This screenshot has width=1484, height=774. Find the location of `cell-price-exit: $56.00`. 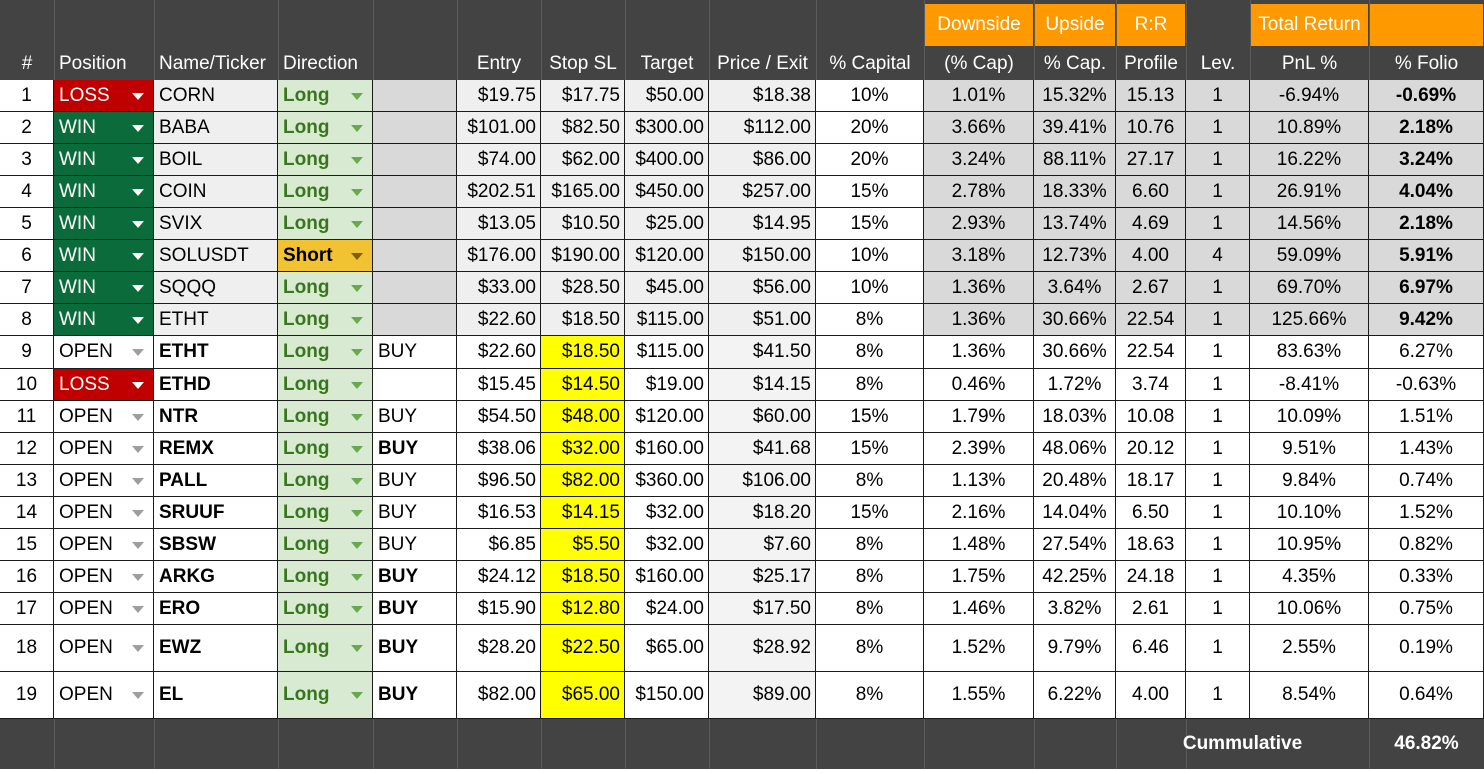

cell-price-exit: $56.00 is located at coordinates (762, 288).